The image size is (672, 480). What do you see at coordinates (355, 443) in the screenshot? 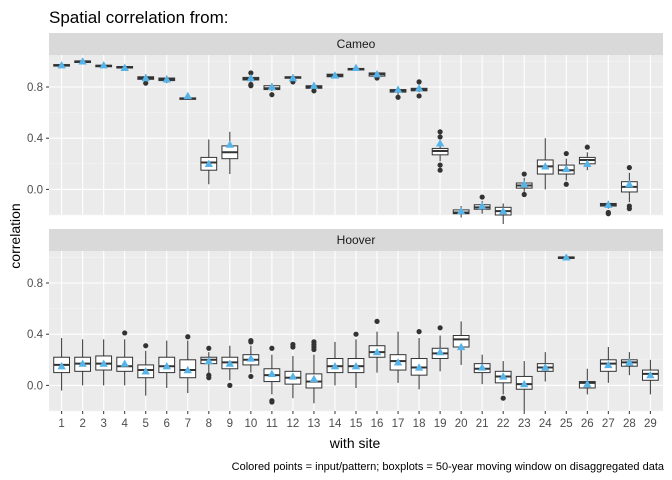
I see `x-axis-title: with site` at bounding box center [355, 443].